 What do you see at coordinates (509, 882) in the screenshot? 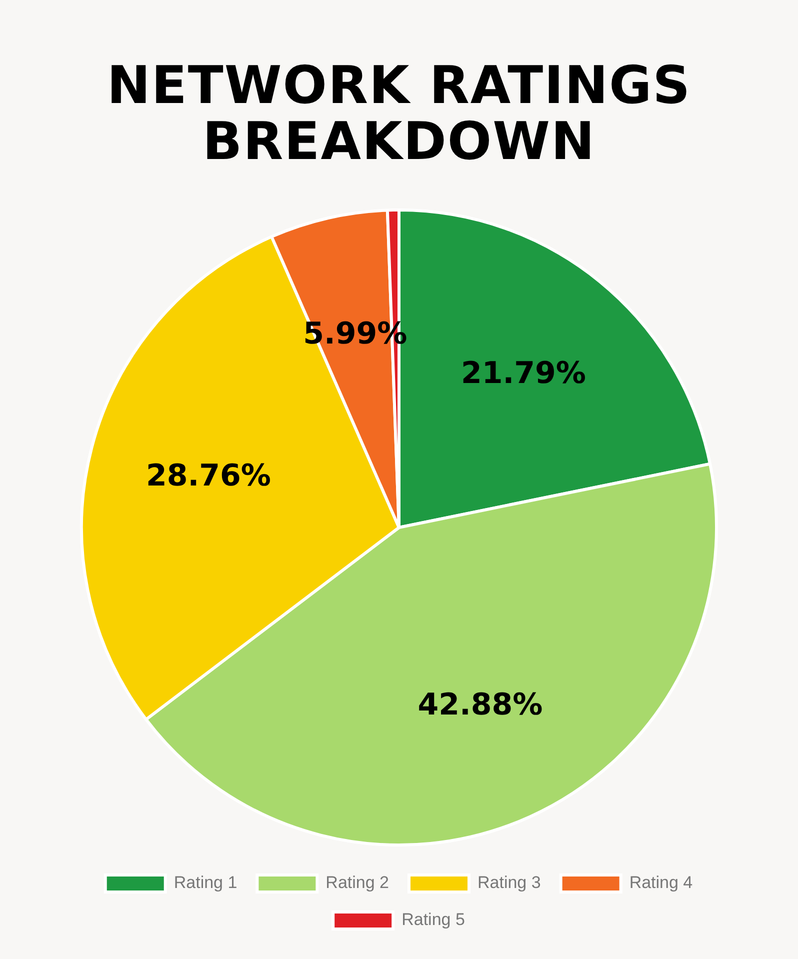
I see `legend-label: Rating 3` at bounding box center [509, 882].